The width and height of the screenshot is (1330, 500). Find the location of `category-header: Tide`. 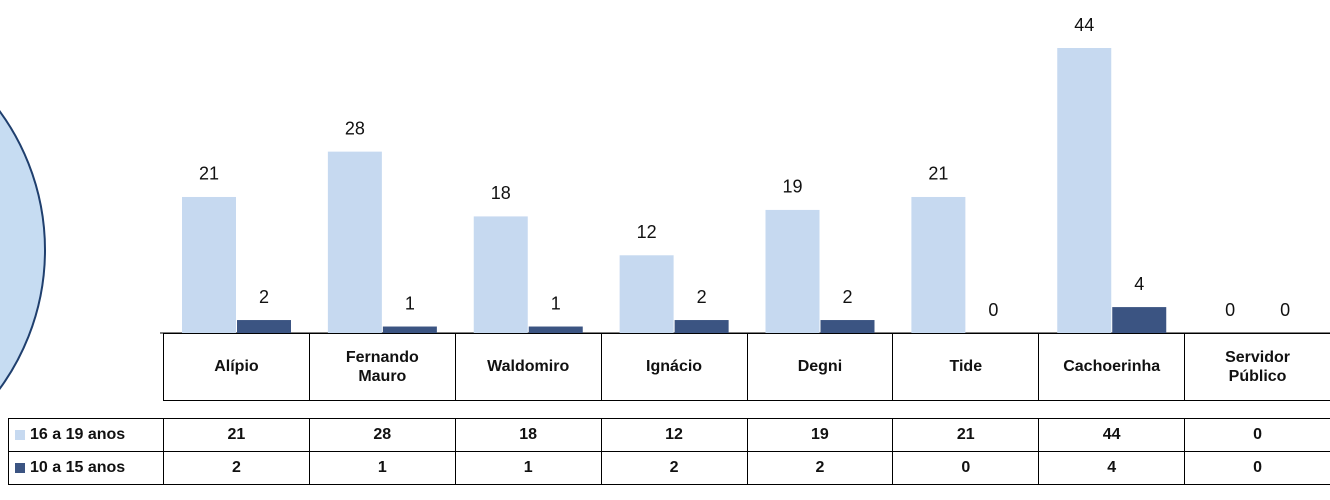

category-header: Tide is located at coordinates (966, 367).